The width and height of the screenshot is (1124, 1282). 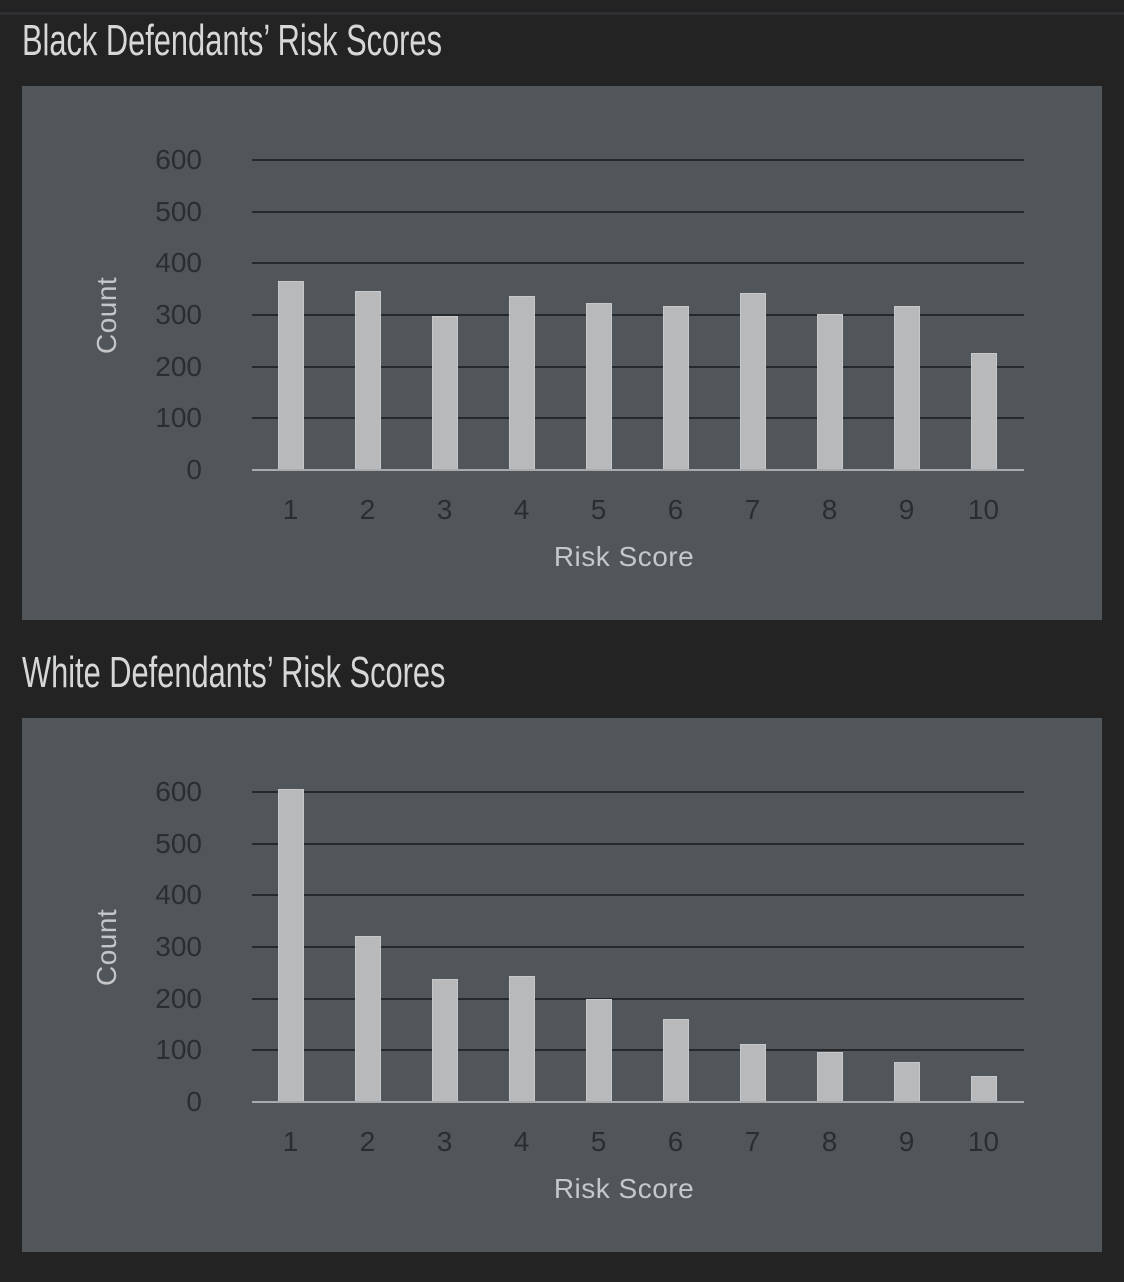 What do you see at coordinates (232, 40) in the screenshot?
I see `chart-title: Black Defendants’ Risk Scores` at bounding box center [232, 40].